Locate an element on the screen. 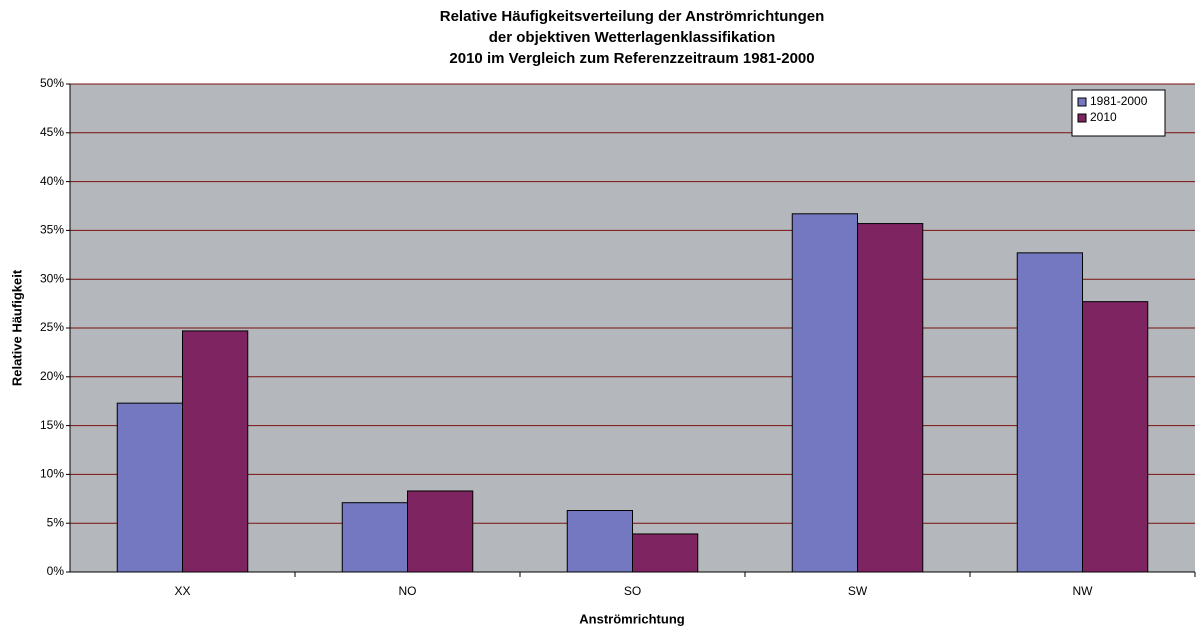  y-tick-label: 30% is located at coordinates (52, 278).